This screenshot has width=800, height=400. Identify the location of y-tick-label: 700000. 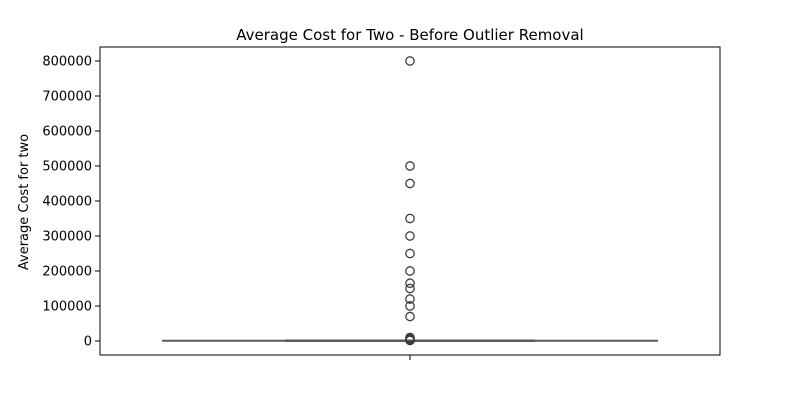
(67, 97).